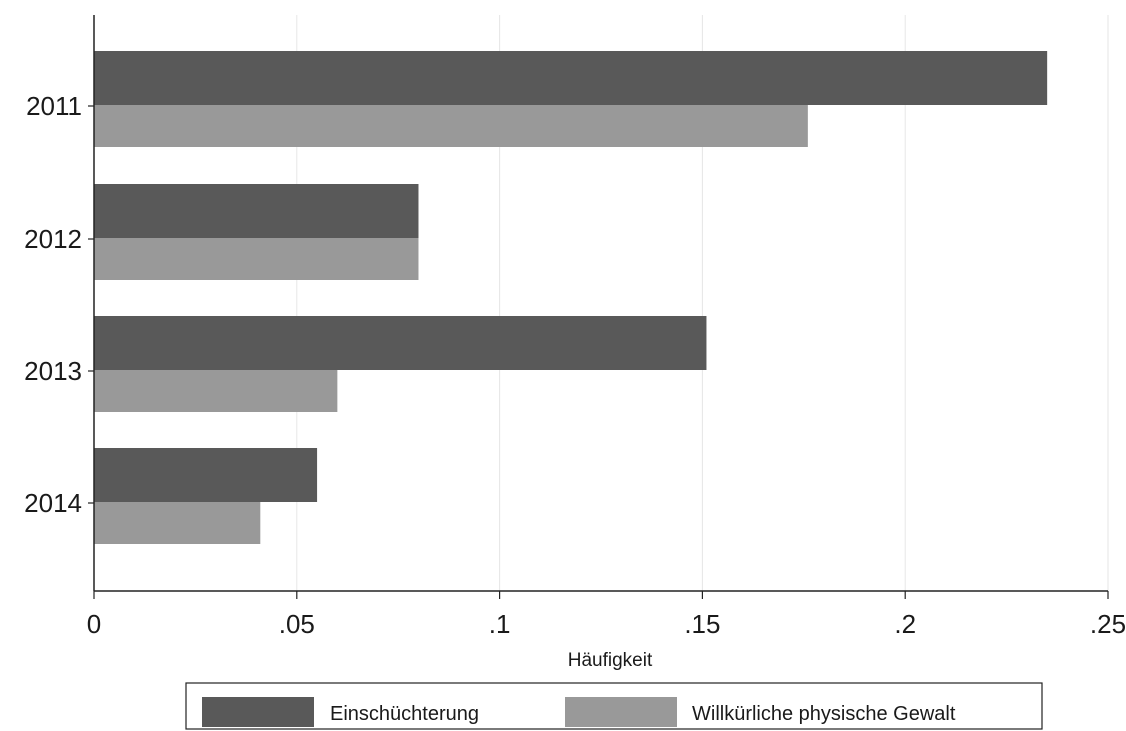  I want to click on legend-swatch-einschuechterung, so click(258, 712).